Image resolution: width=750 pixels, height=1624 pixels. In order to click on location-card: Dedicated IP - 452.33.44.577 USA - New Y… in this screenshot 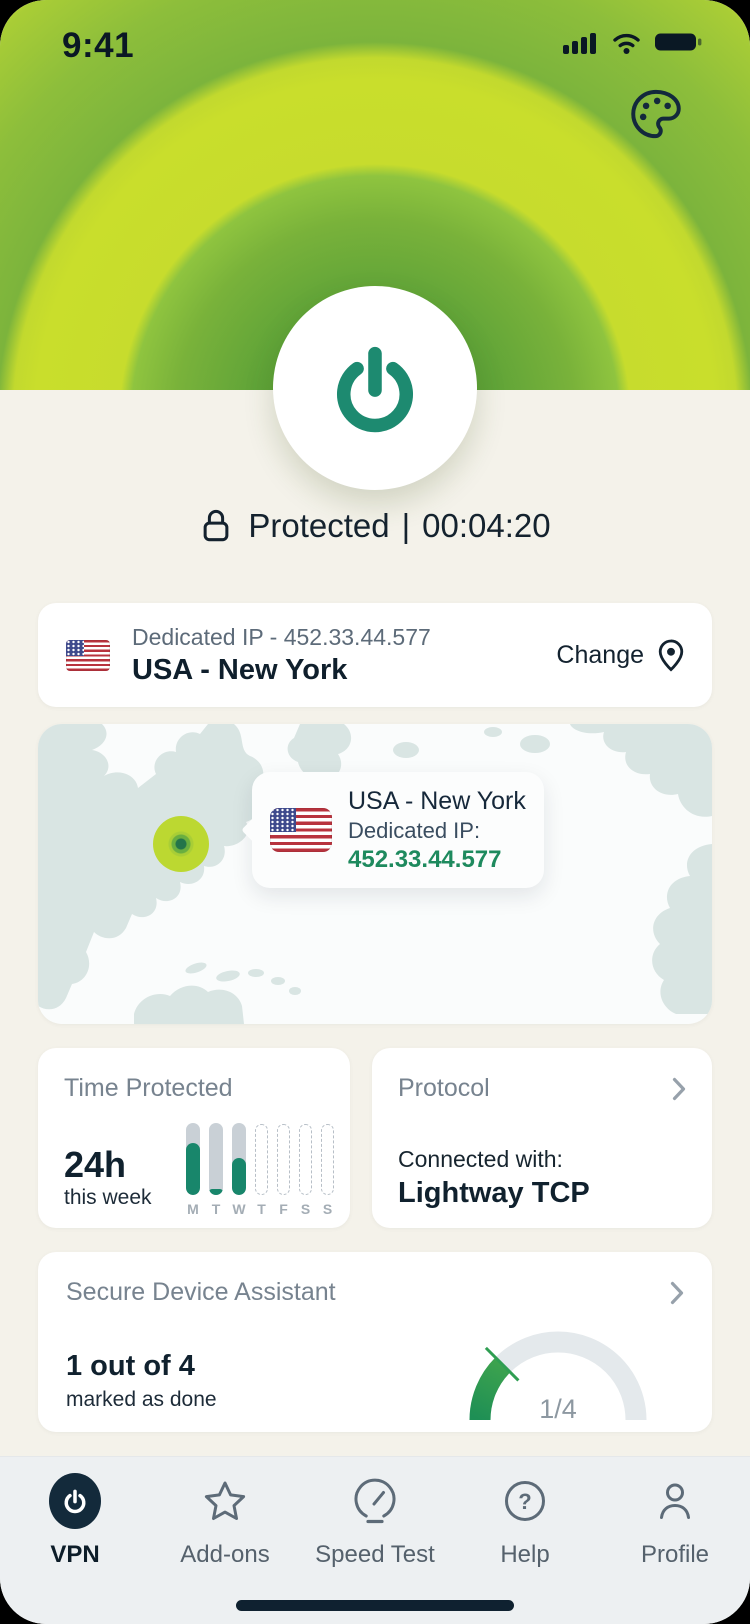, I will do `click(375, 655)`.